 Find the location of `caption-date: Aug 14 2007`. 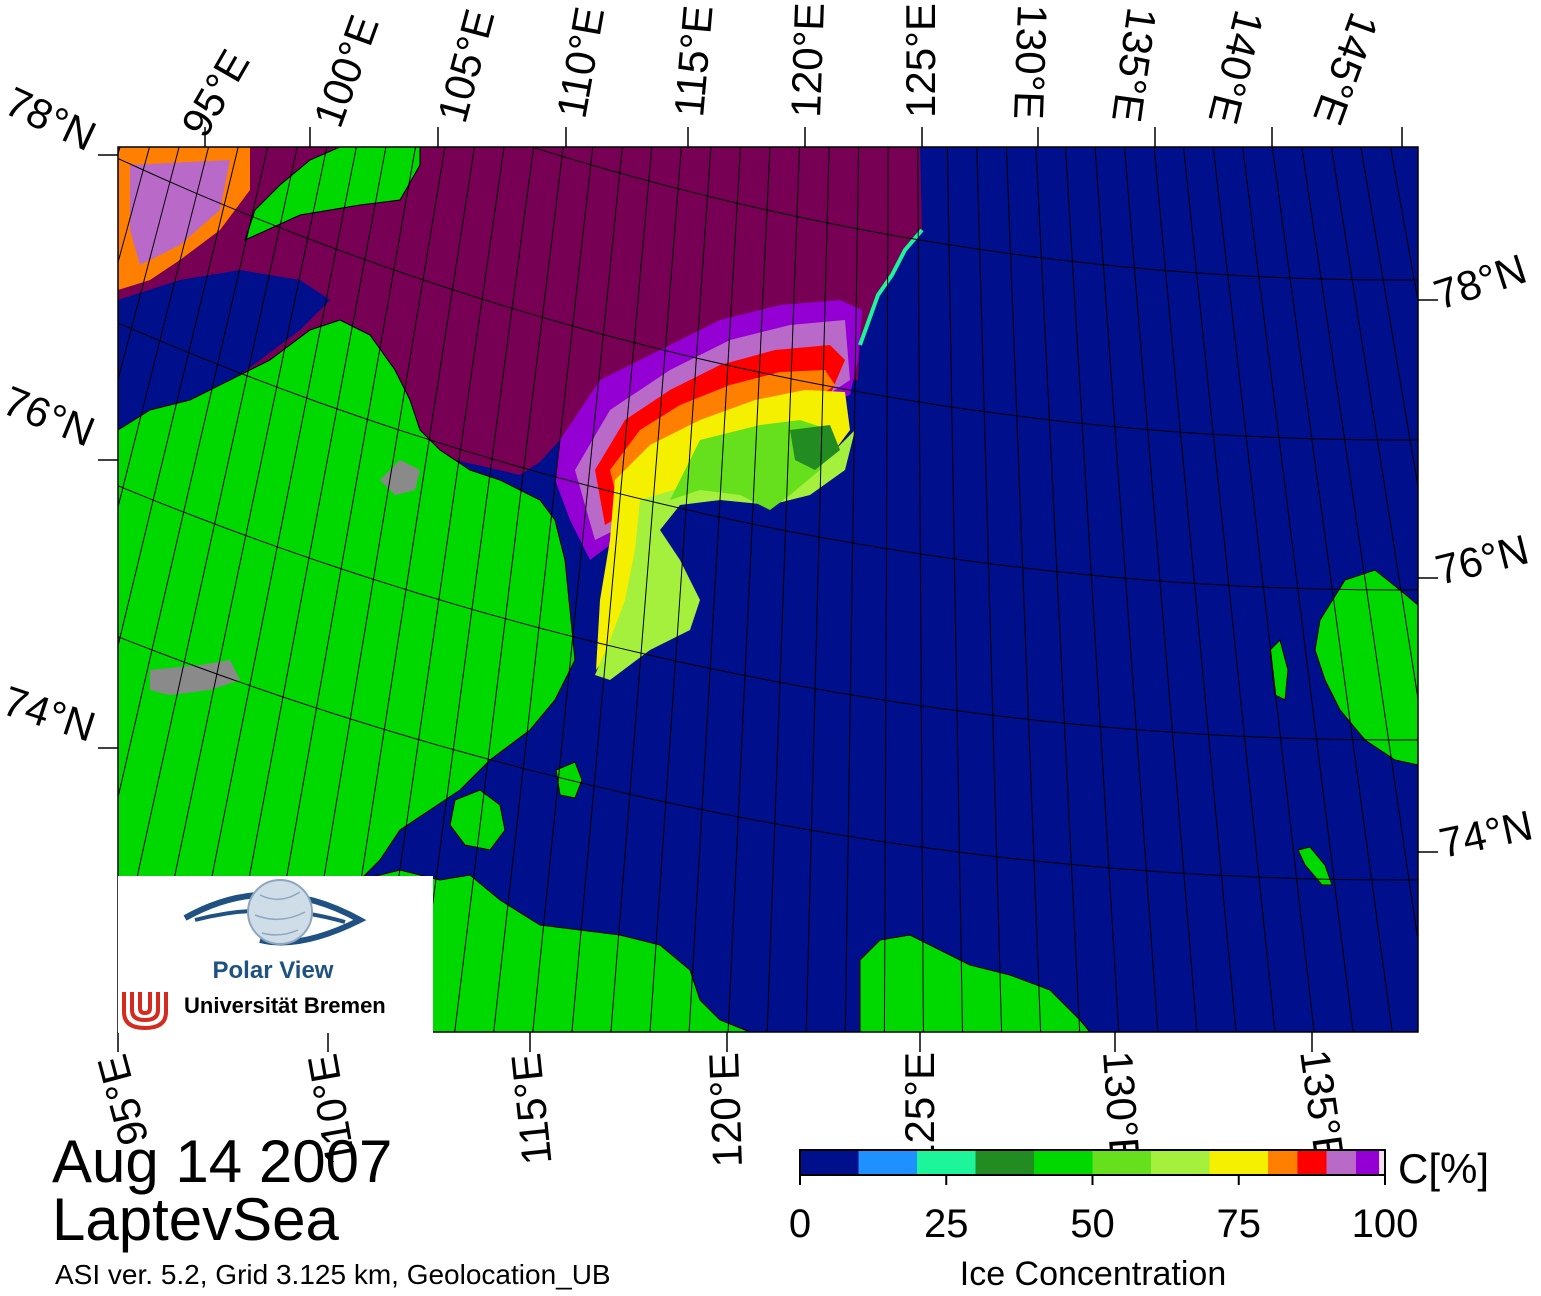

caption-date: Aug 14 2007 is located at coordinates (222, 1161).